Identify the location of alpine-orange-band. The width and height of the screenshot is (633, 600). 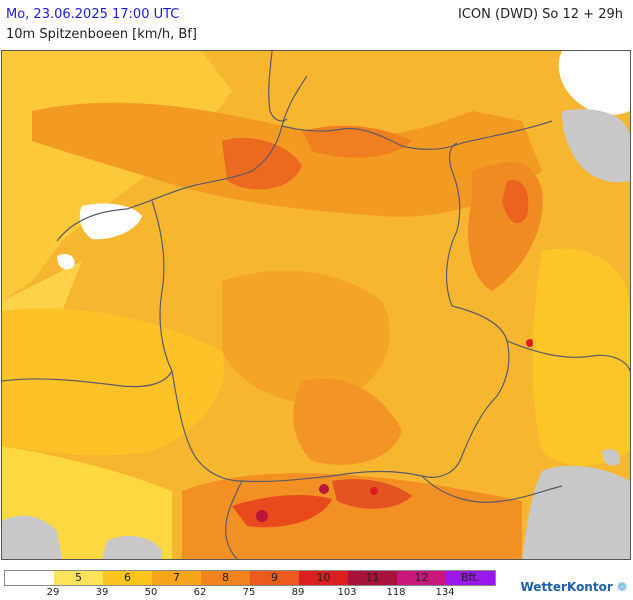
(352, 516).